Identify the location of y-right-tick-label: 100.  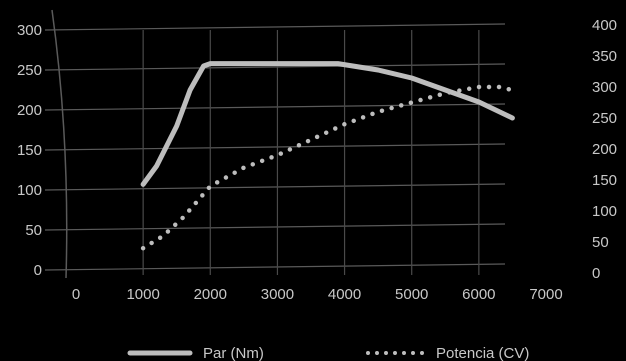
(604, 211).